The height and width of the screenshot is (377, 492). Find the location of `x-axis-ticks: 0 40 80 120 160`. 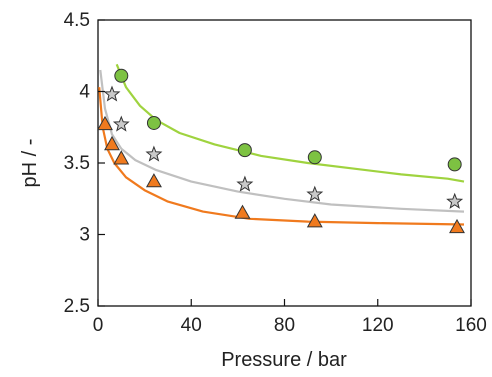

x-axis-ticks: 0 40 80 120 160 is located at coordinates (290, 317).